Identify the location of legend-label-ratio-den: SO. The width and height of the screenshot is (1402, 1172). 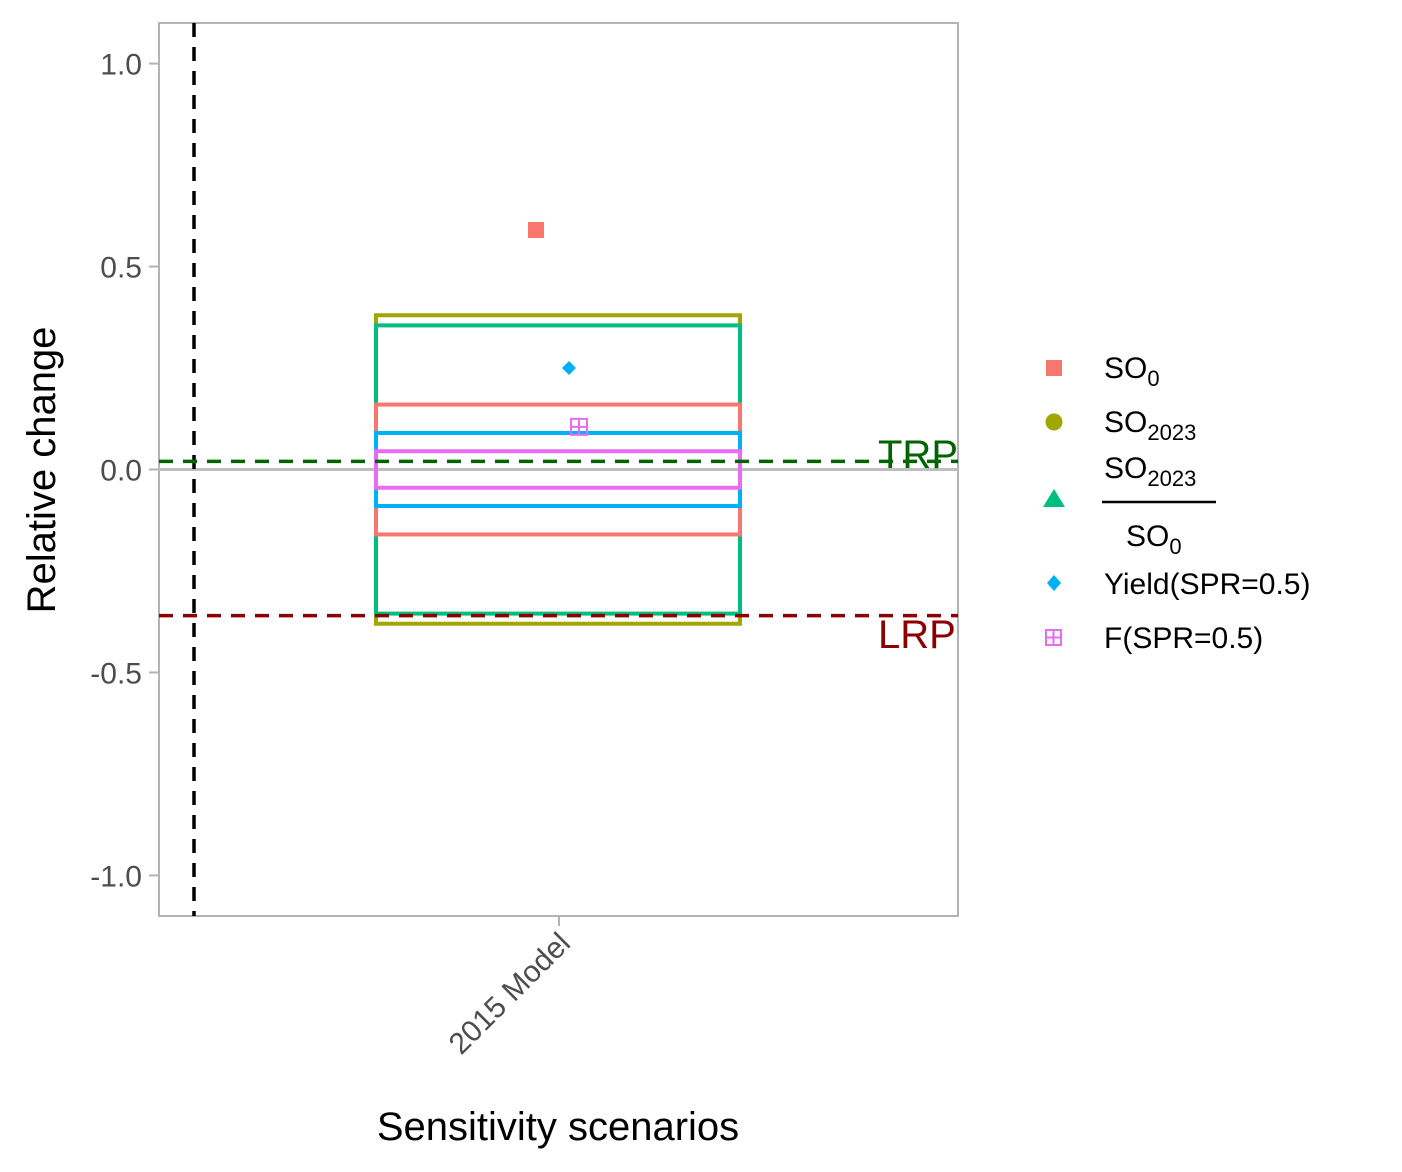
(1147, 536).